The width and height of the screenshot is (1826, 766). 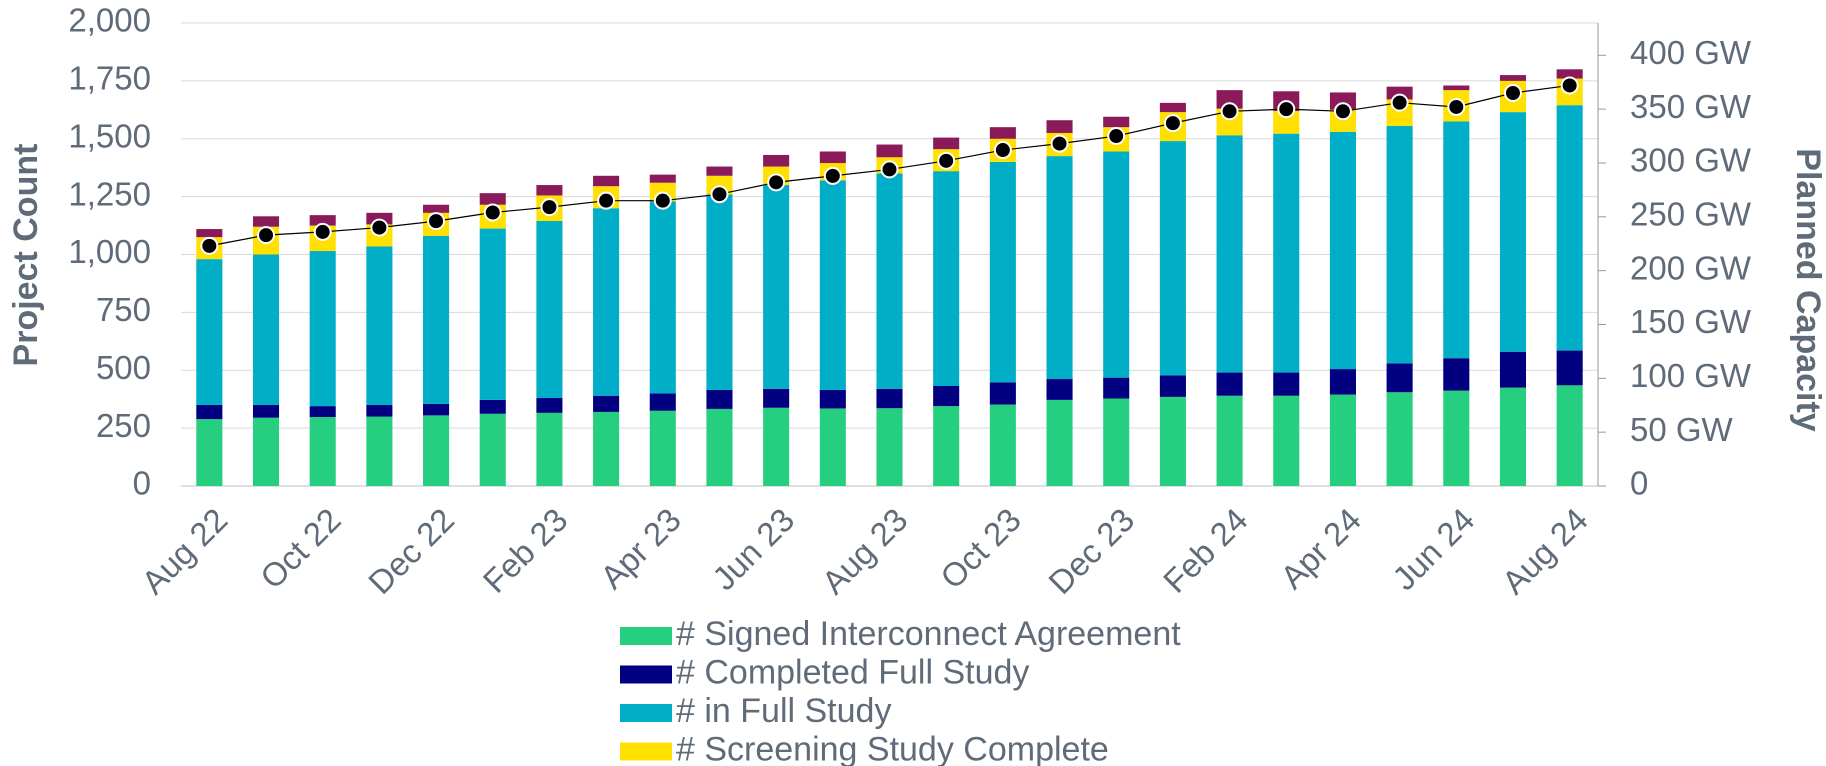 What do you see at coordinates (1807, 290) in the screenshot?
I see `y2-axis-title: Planned Capacity` at bounding box center [1807, 290].